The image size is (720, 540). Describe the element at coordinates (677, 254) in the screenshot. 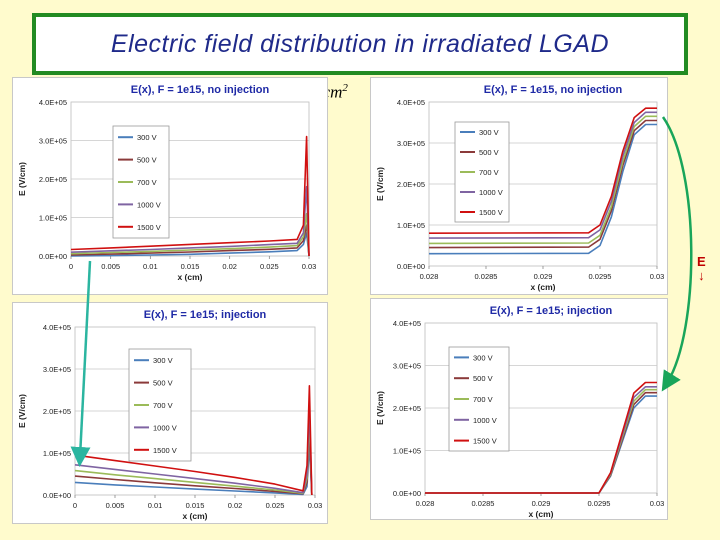

I see `green-curved-arrow` at that location.